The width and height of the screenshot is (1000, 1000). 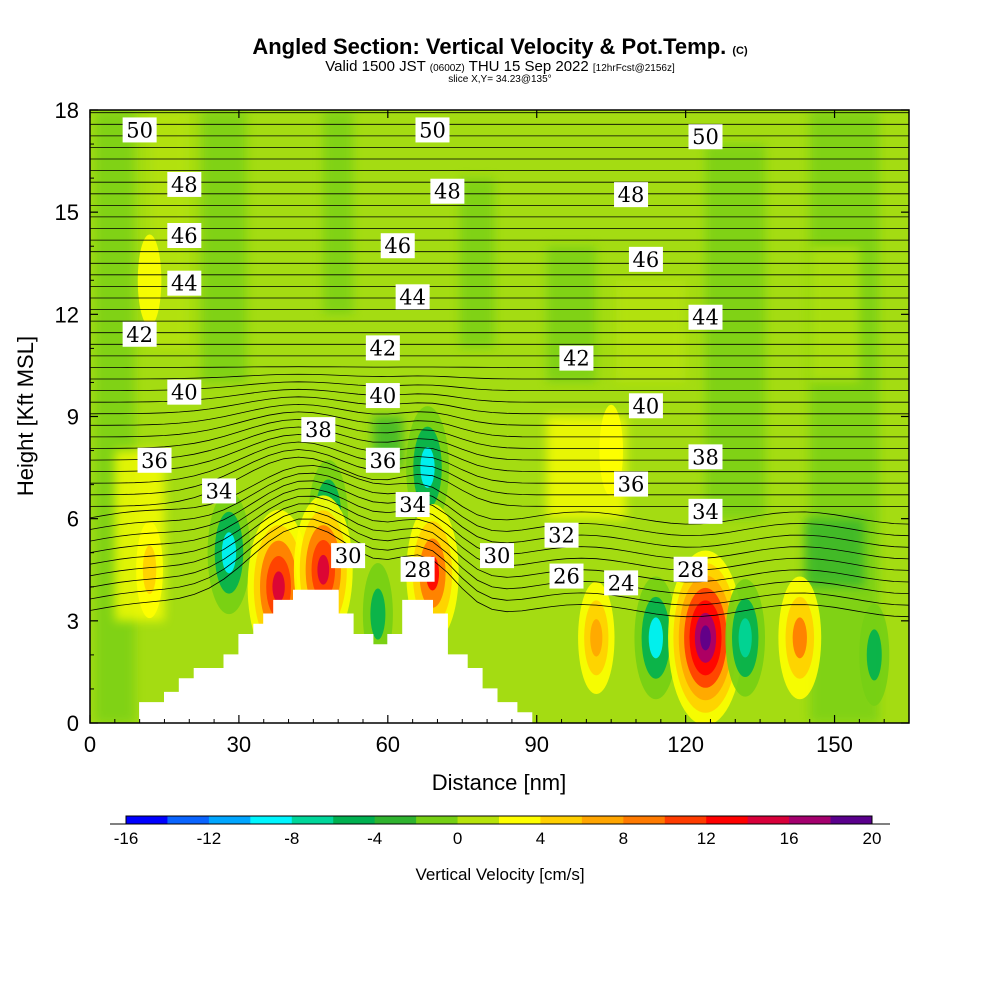 I want to click on colorbar-label: 16, so click(x=789, y=838).